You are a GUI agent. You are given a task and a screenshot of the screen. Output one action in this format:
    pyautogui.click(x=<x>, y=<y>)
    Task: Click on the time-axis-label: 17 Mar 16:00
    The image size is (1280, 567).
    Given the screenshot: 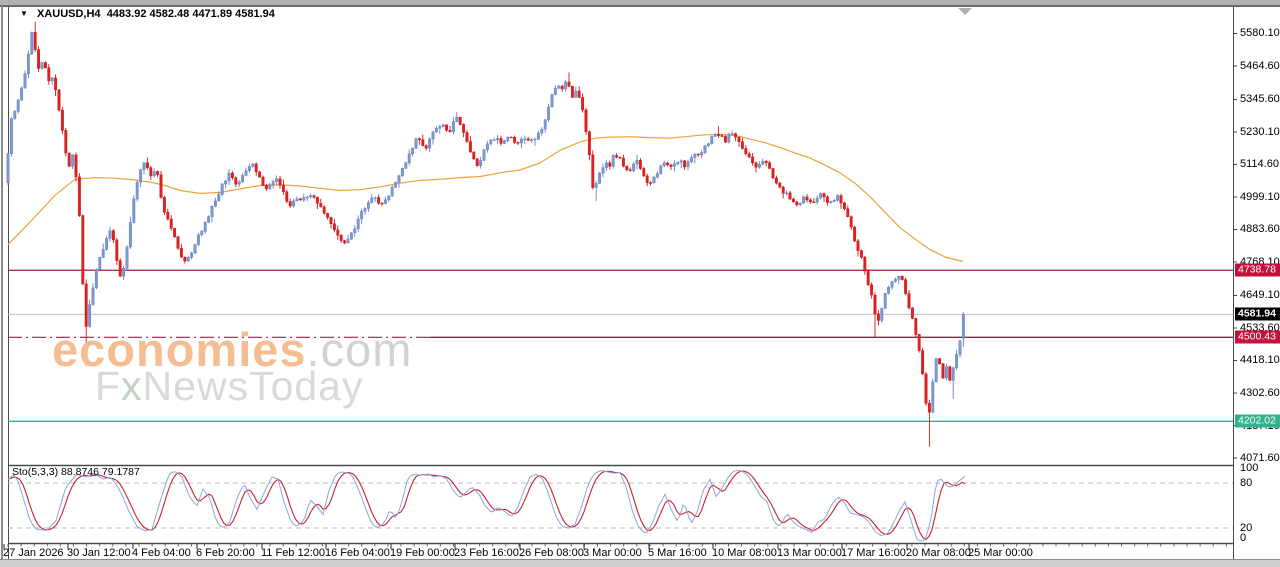 What is the action you would take?
    pyautogui.click(x=873, y=553)
    